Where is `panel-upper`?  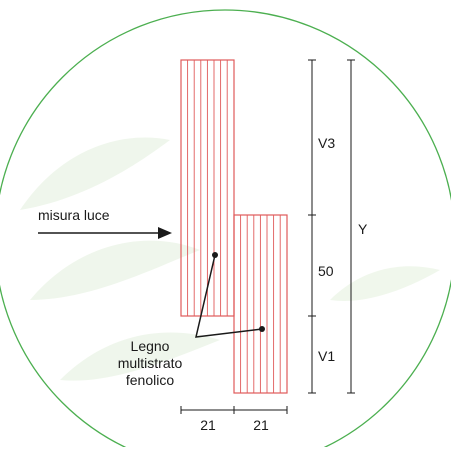 panel-upper is located at coordinates (207, 188).